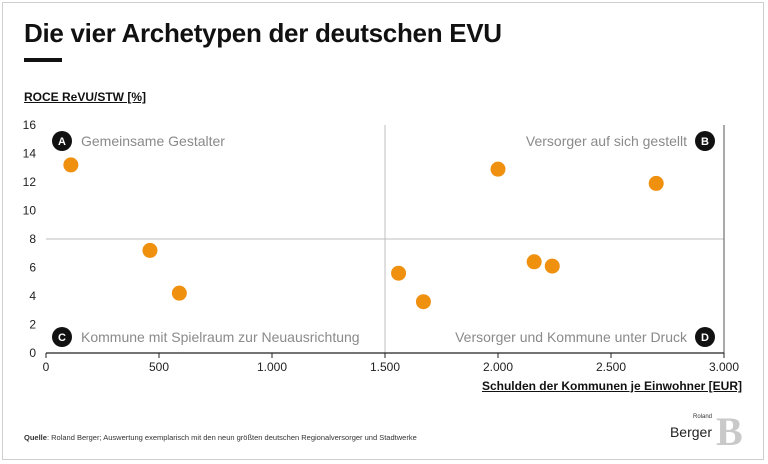 The width and height of the screenshot is (768, 464). Describe the element at coordinates (159, 367) in the screenshot. I see `x-tick-label: 500` at that location.